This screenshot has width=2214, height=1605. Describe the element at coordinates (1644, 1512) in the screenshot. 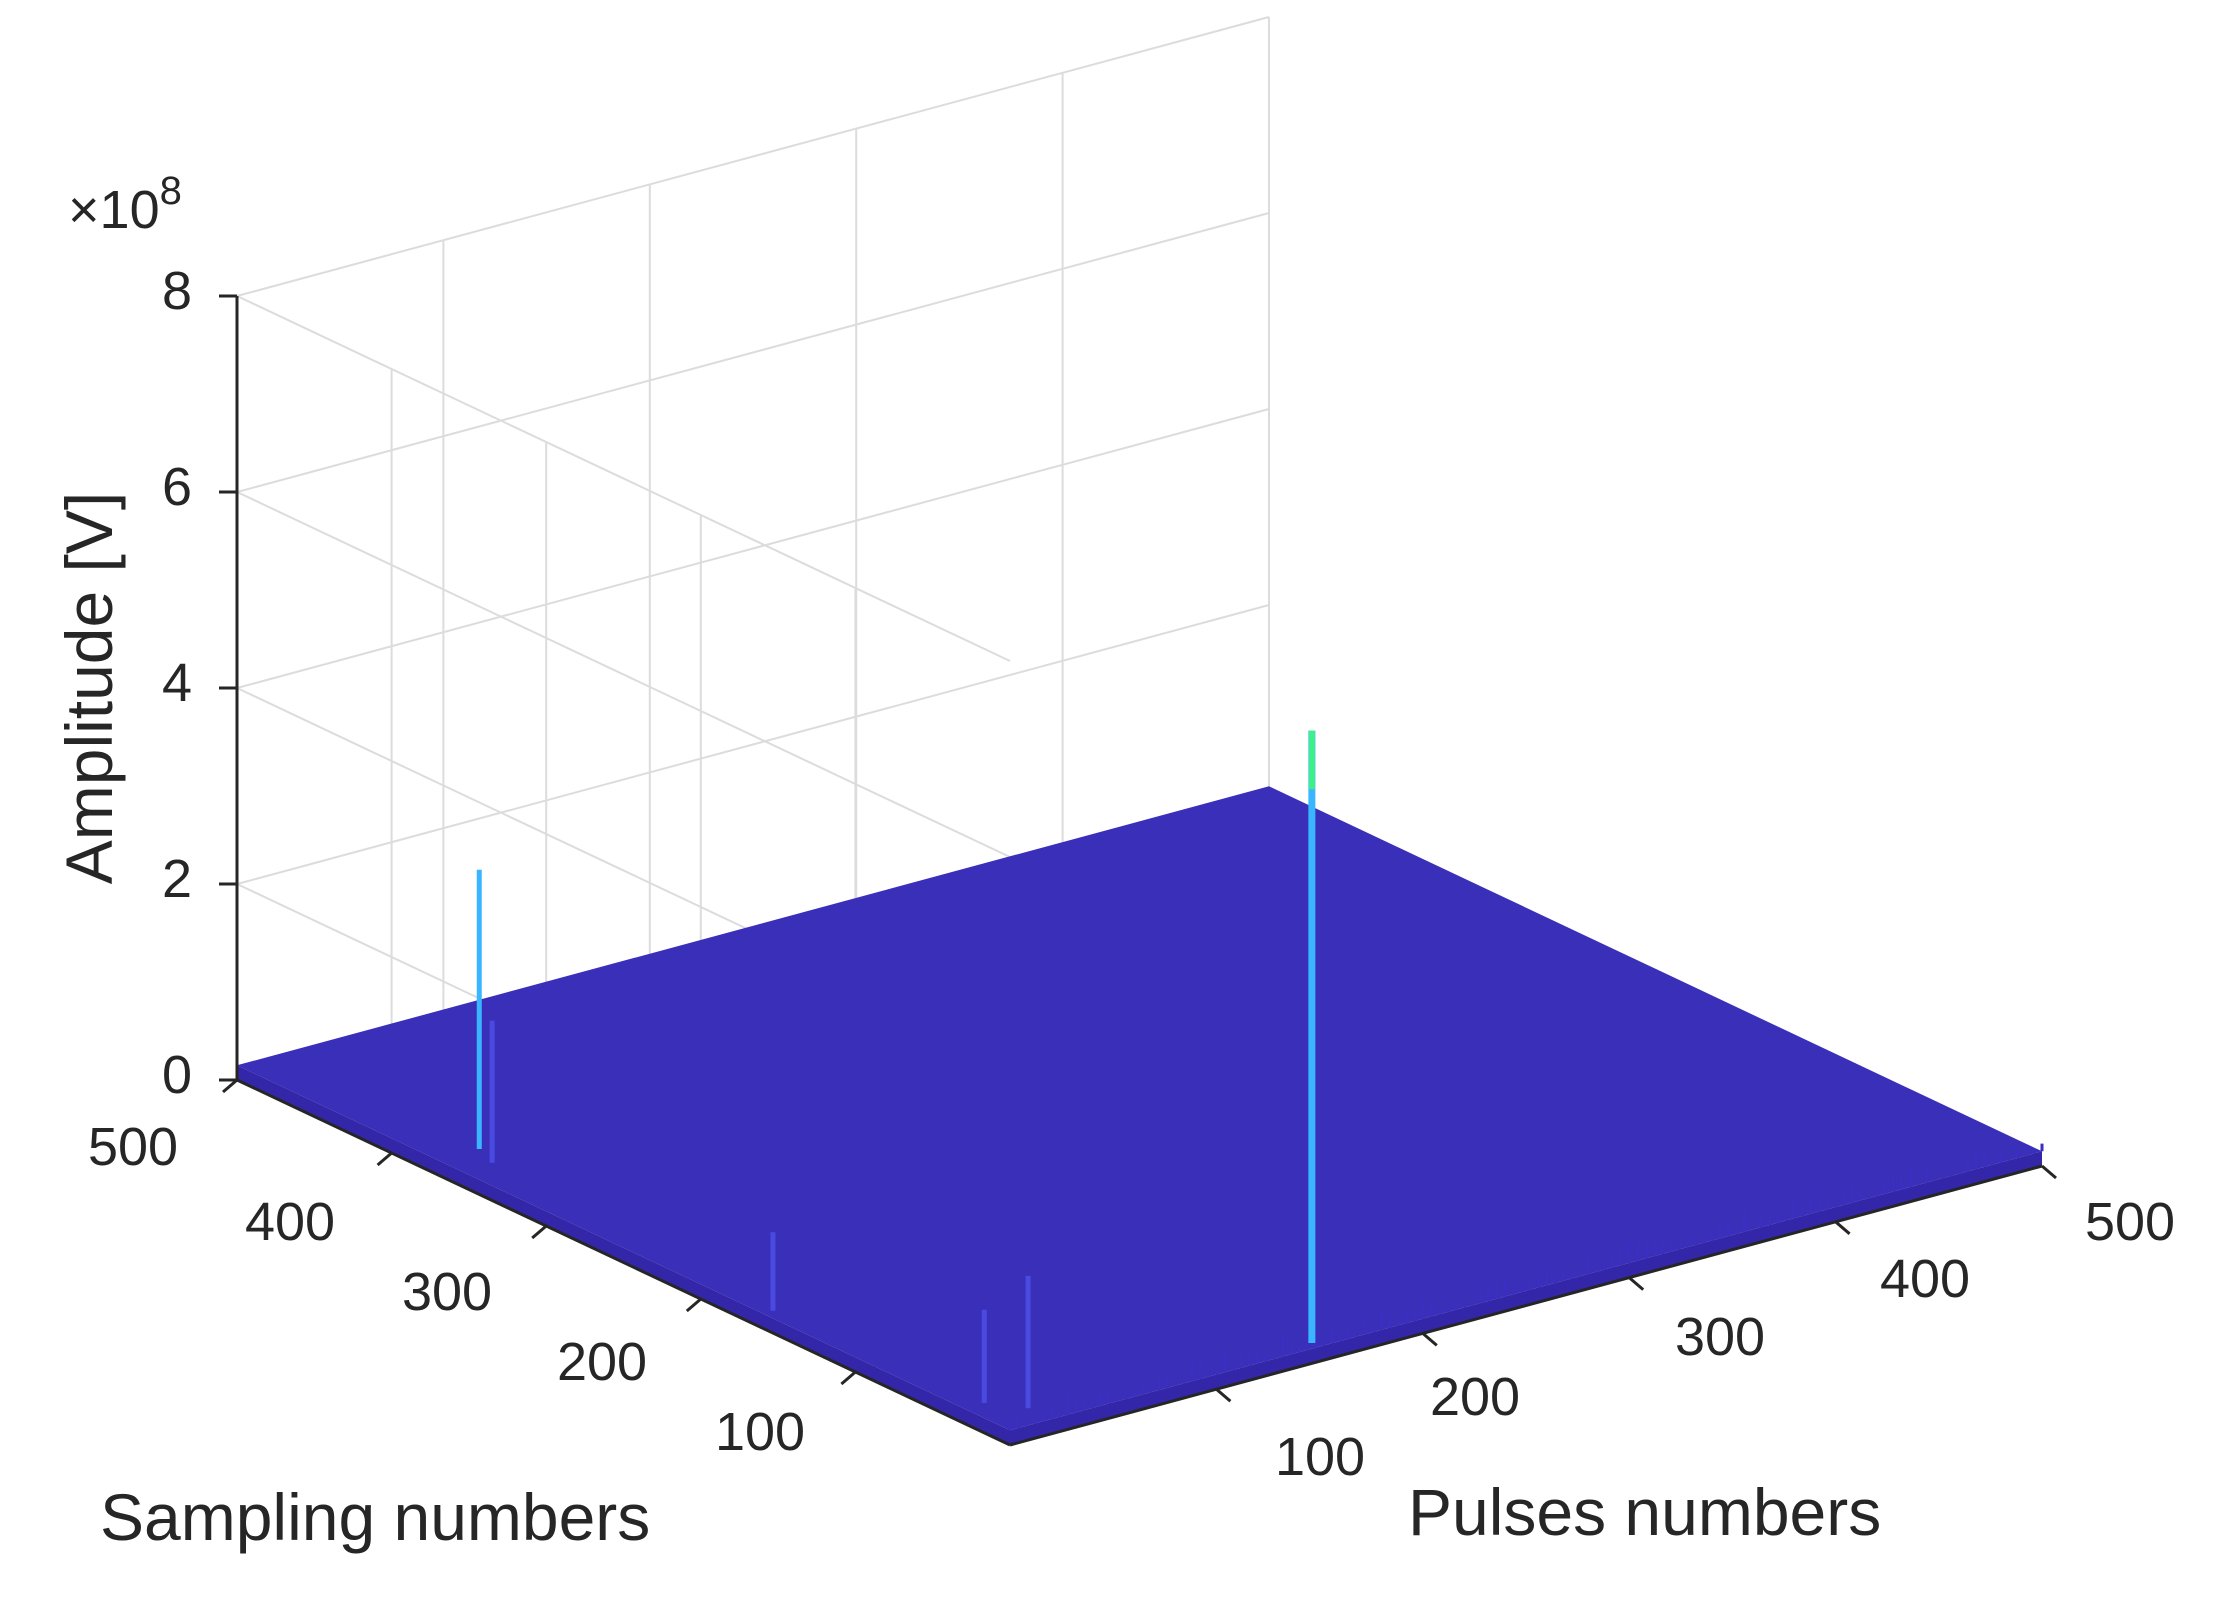

I see `x-axis-label: Pulses numbers` at that location.